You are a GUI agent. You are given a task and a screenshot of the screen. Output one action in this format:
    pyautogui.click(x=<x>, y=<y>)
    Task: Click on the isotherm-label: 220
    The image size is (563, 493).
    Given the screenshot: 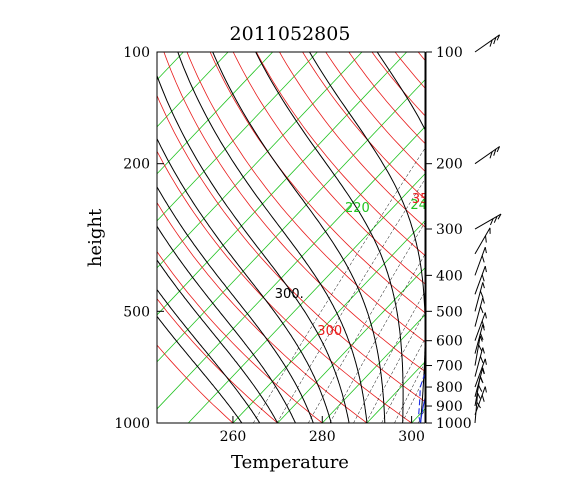 What is the action you would take?
    pyautogui.click(x=357, y=208)
    